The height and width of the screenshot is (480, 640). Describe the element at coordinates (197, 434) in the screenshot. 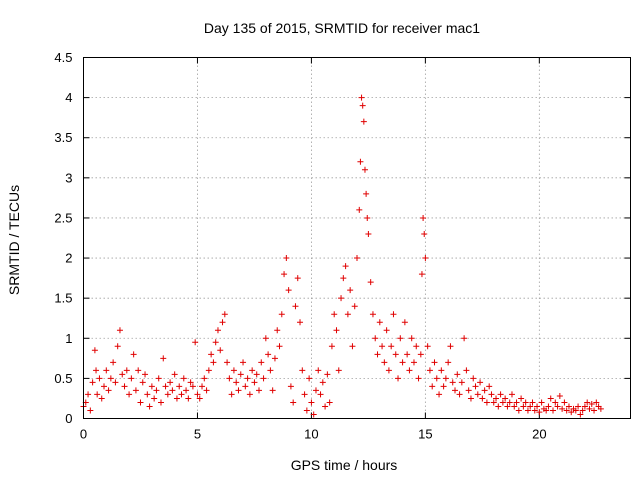

I see `x-tick-label: 5` at that location.